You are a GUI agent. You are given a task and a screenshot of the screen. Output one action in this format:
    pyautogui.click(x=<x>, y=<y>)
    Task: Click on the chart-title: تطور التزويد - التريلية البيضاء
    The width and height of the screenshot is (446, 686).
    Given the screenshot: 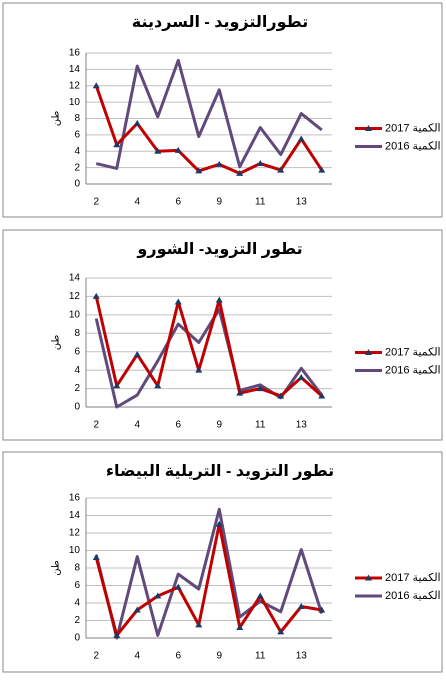 What is the action you would take?
    pyautogui.click(x=220, y=471)
    